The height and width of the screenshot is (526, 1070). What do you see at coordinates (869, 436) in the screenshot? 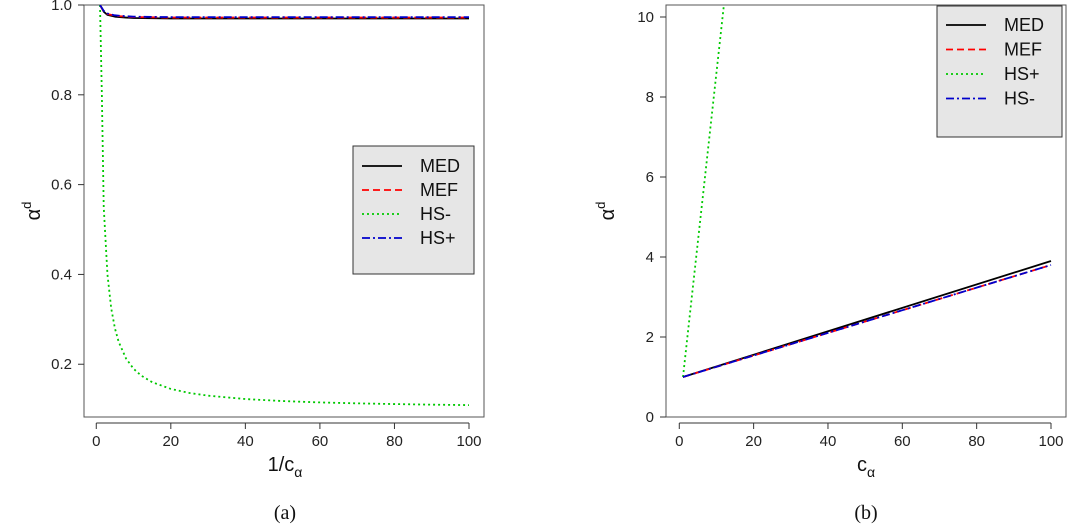
I see `x-axis-b: 0 20 40 60 80 100` at bounding box center [869, 436].